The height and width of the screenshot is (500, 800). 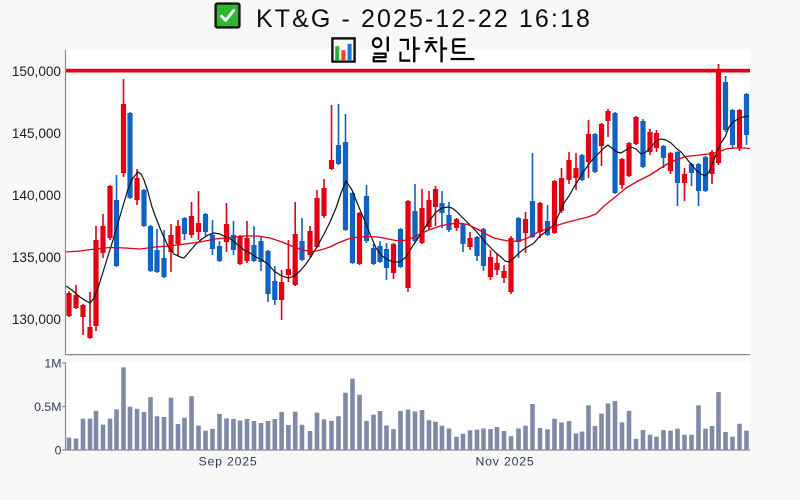 What do you see at coordinates (52, 363) in the screenshot?
I see `svg-text: 1M` at bounding box center [52, 363].